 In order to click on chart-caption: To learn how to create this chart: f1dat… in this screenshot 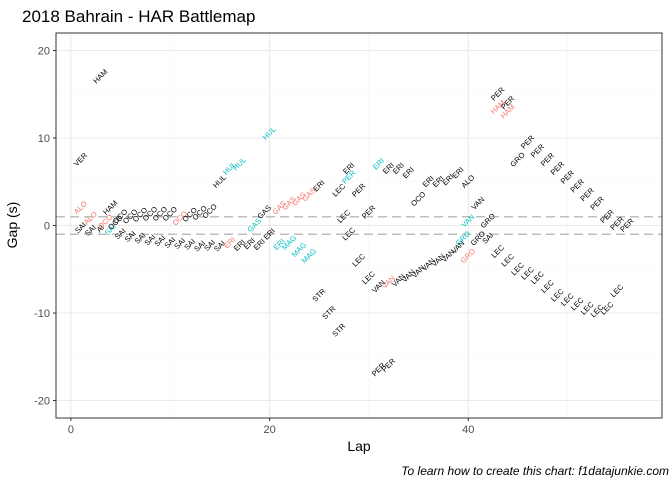, I will do `click(535, 471)`.